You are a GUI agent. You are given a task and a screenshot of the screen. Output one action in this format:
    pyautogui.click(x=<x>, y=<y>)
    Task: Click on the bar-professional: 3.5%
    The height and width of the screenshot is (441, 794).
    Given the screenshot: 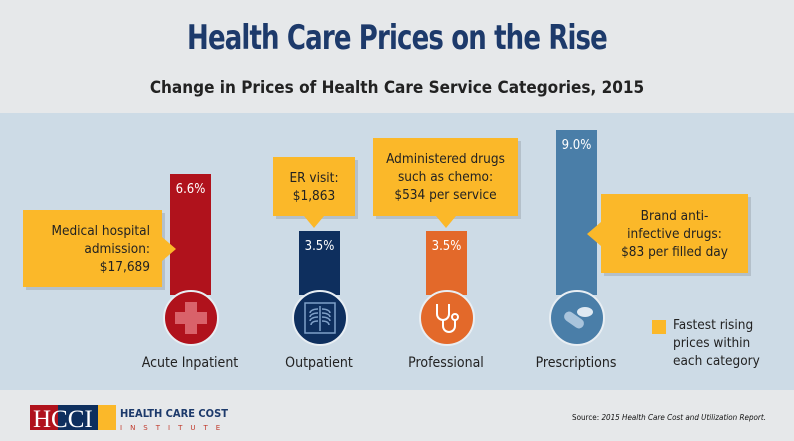 What is the action you would take?
    pyautogui.click(x=446, y=262)
    